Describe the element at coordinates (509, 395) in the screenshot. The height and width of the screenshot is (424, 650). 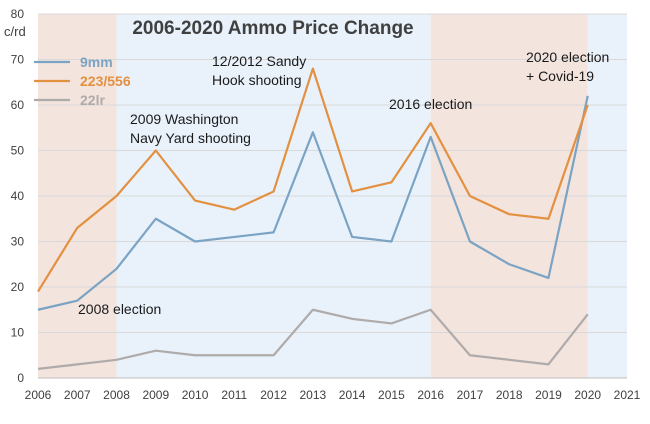
I see `x-tick-label: 2018` at that location.